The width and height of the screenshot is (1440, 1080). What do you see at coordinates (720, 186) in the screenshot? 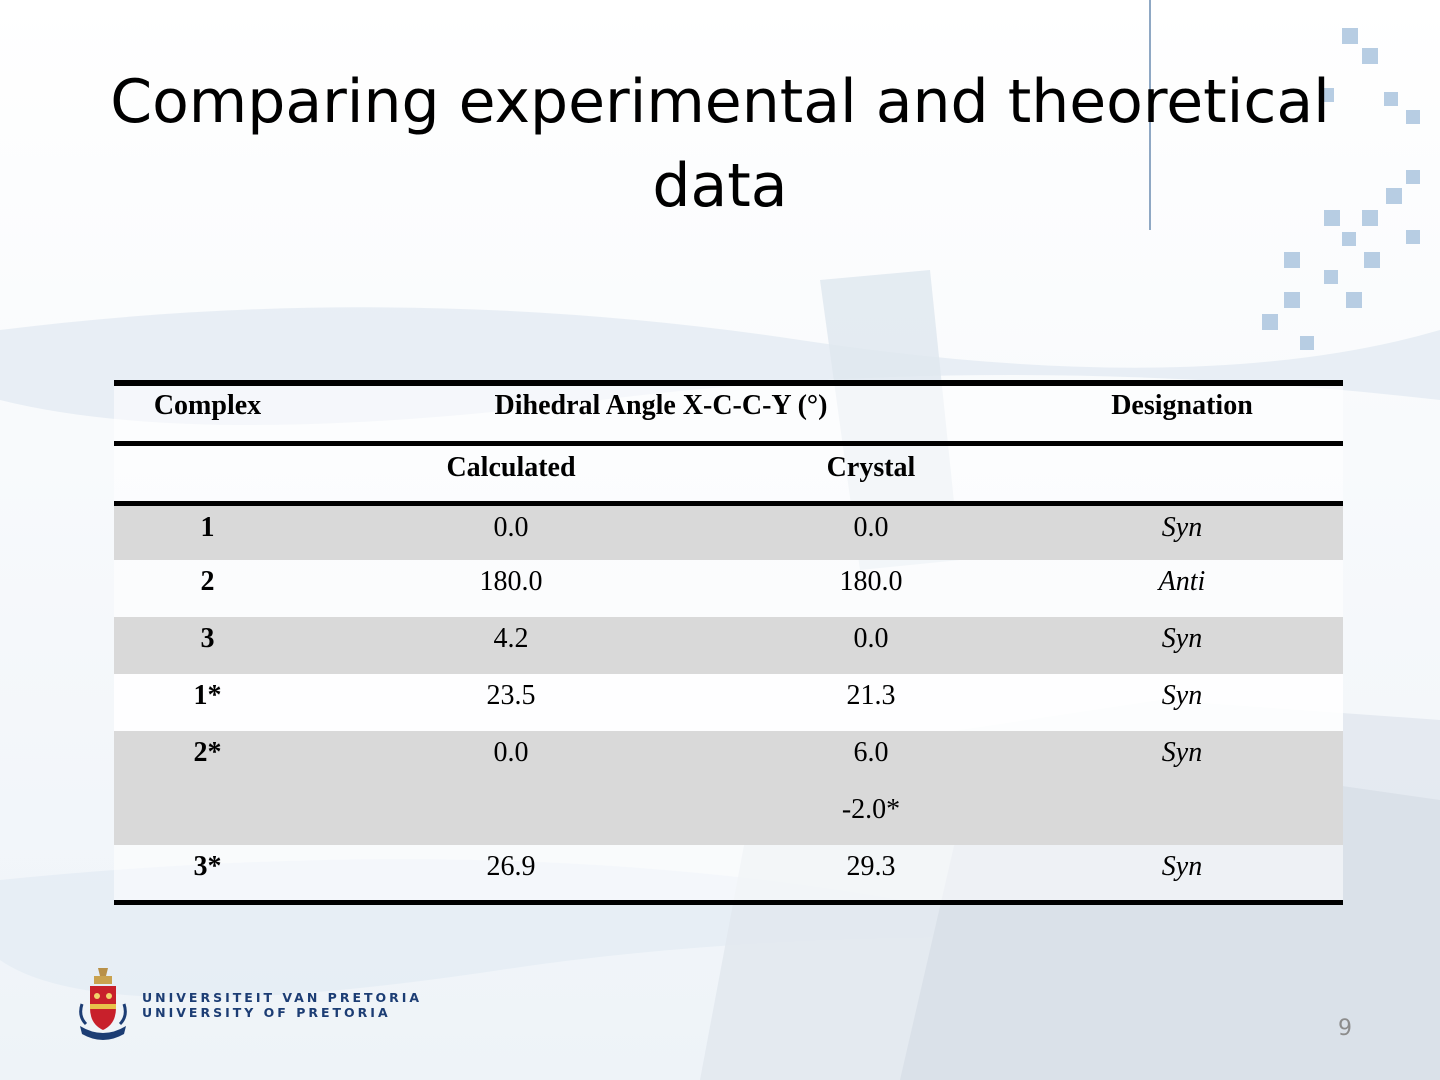
I see `slide-title-line-2: data` at bounding box center [720, 186].